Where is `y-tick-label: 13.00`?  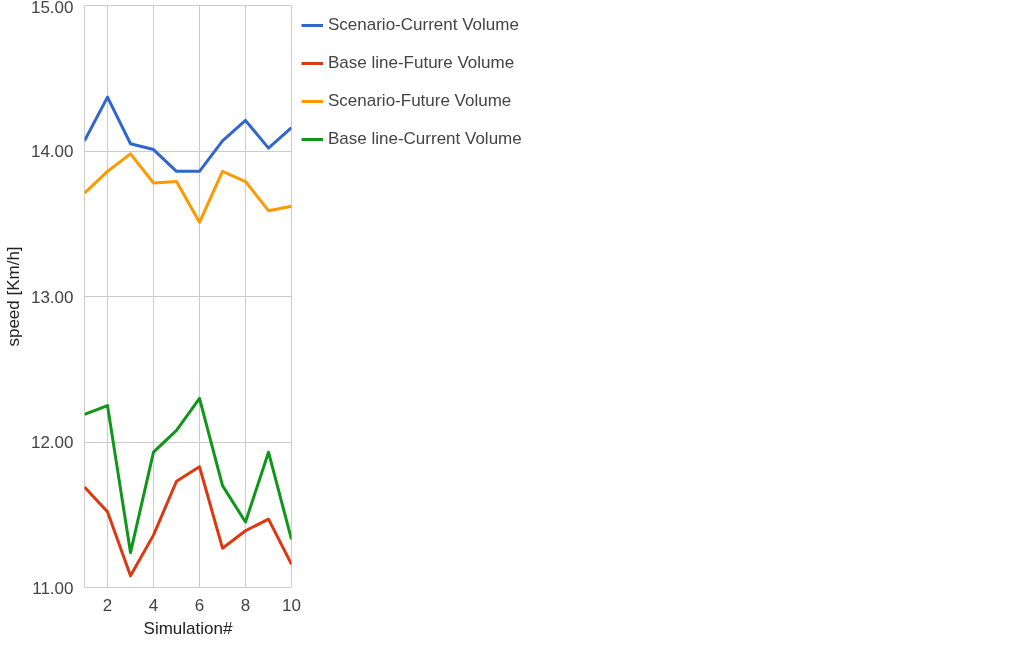 y-tick-label: 13.00 is located at coordinates (52, 297).